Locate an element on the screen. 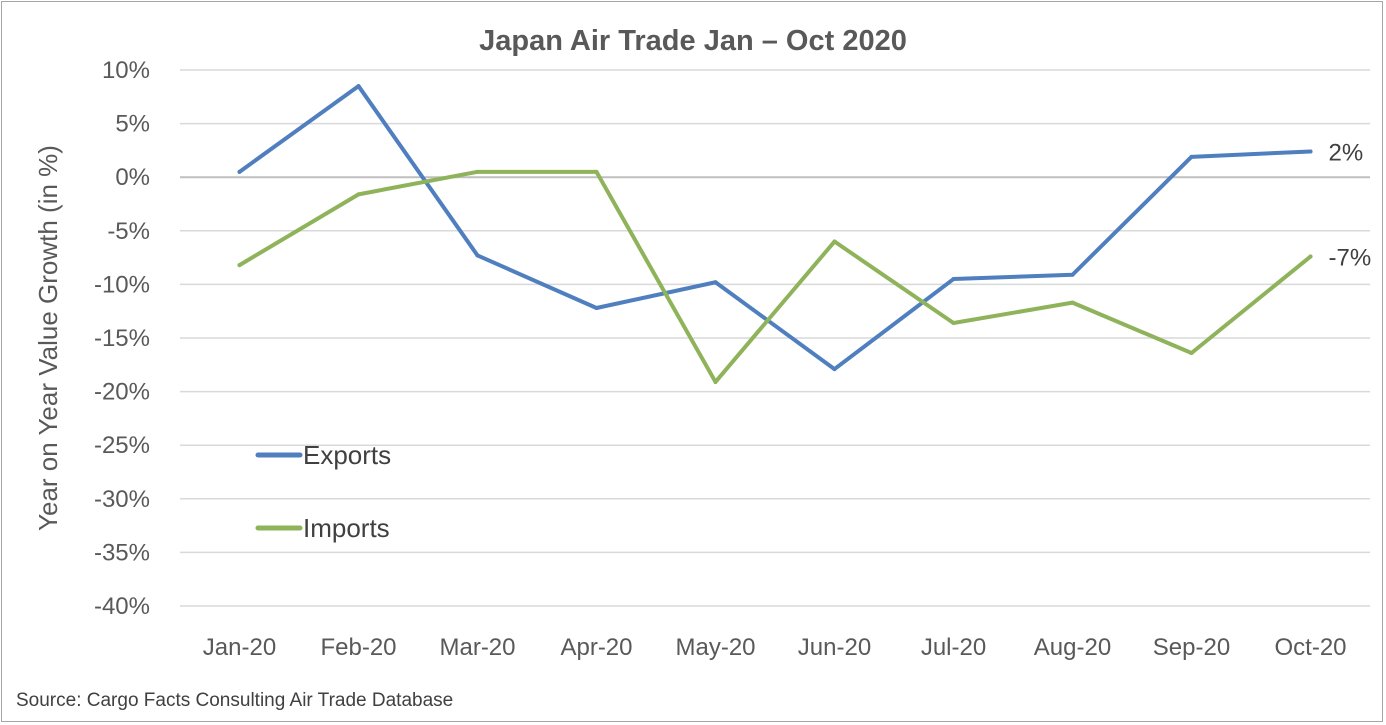 The image size is (1386, 725). y-tick-label: 0% is located at coordinates (132, 177).